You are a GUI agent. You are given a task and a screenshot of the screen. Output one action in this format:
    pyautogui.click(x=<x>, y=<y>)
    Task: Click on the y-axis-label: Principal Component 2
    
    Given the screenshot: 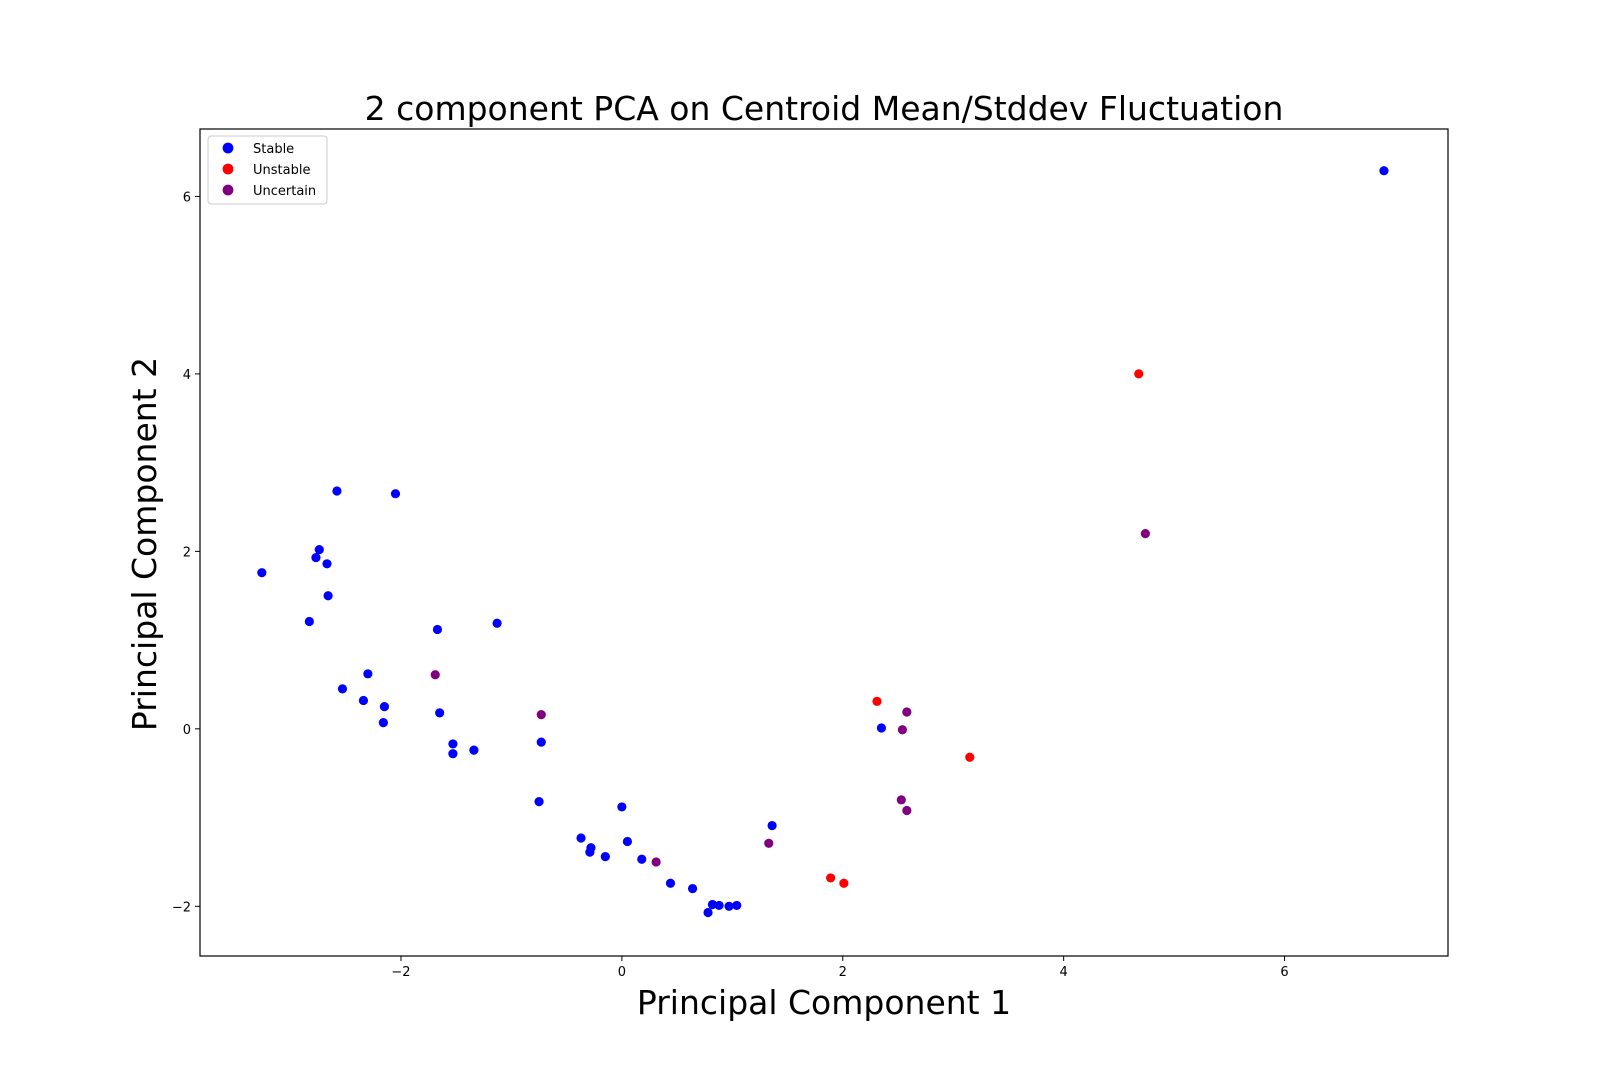 What is the action you would take?
    pyautogui.click(x=144, y=544)
    